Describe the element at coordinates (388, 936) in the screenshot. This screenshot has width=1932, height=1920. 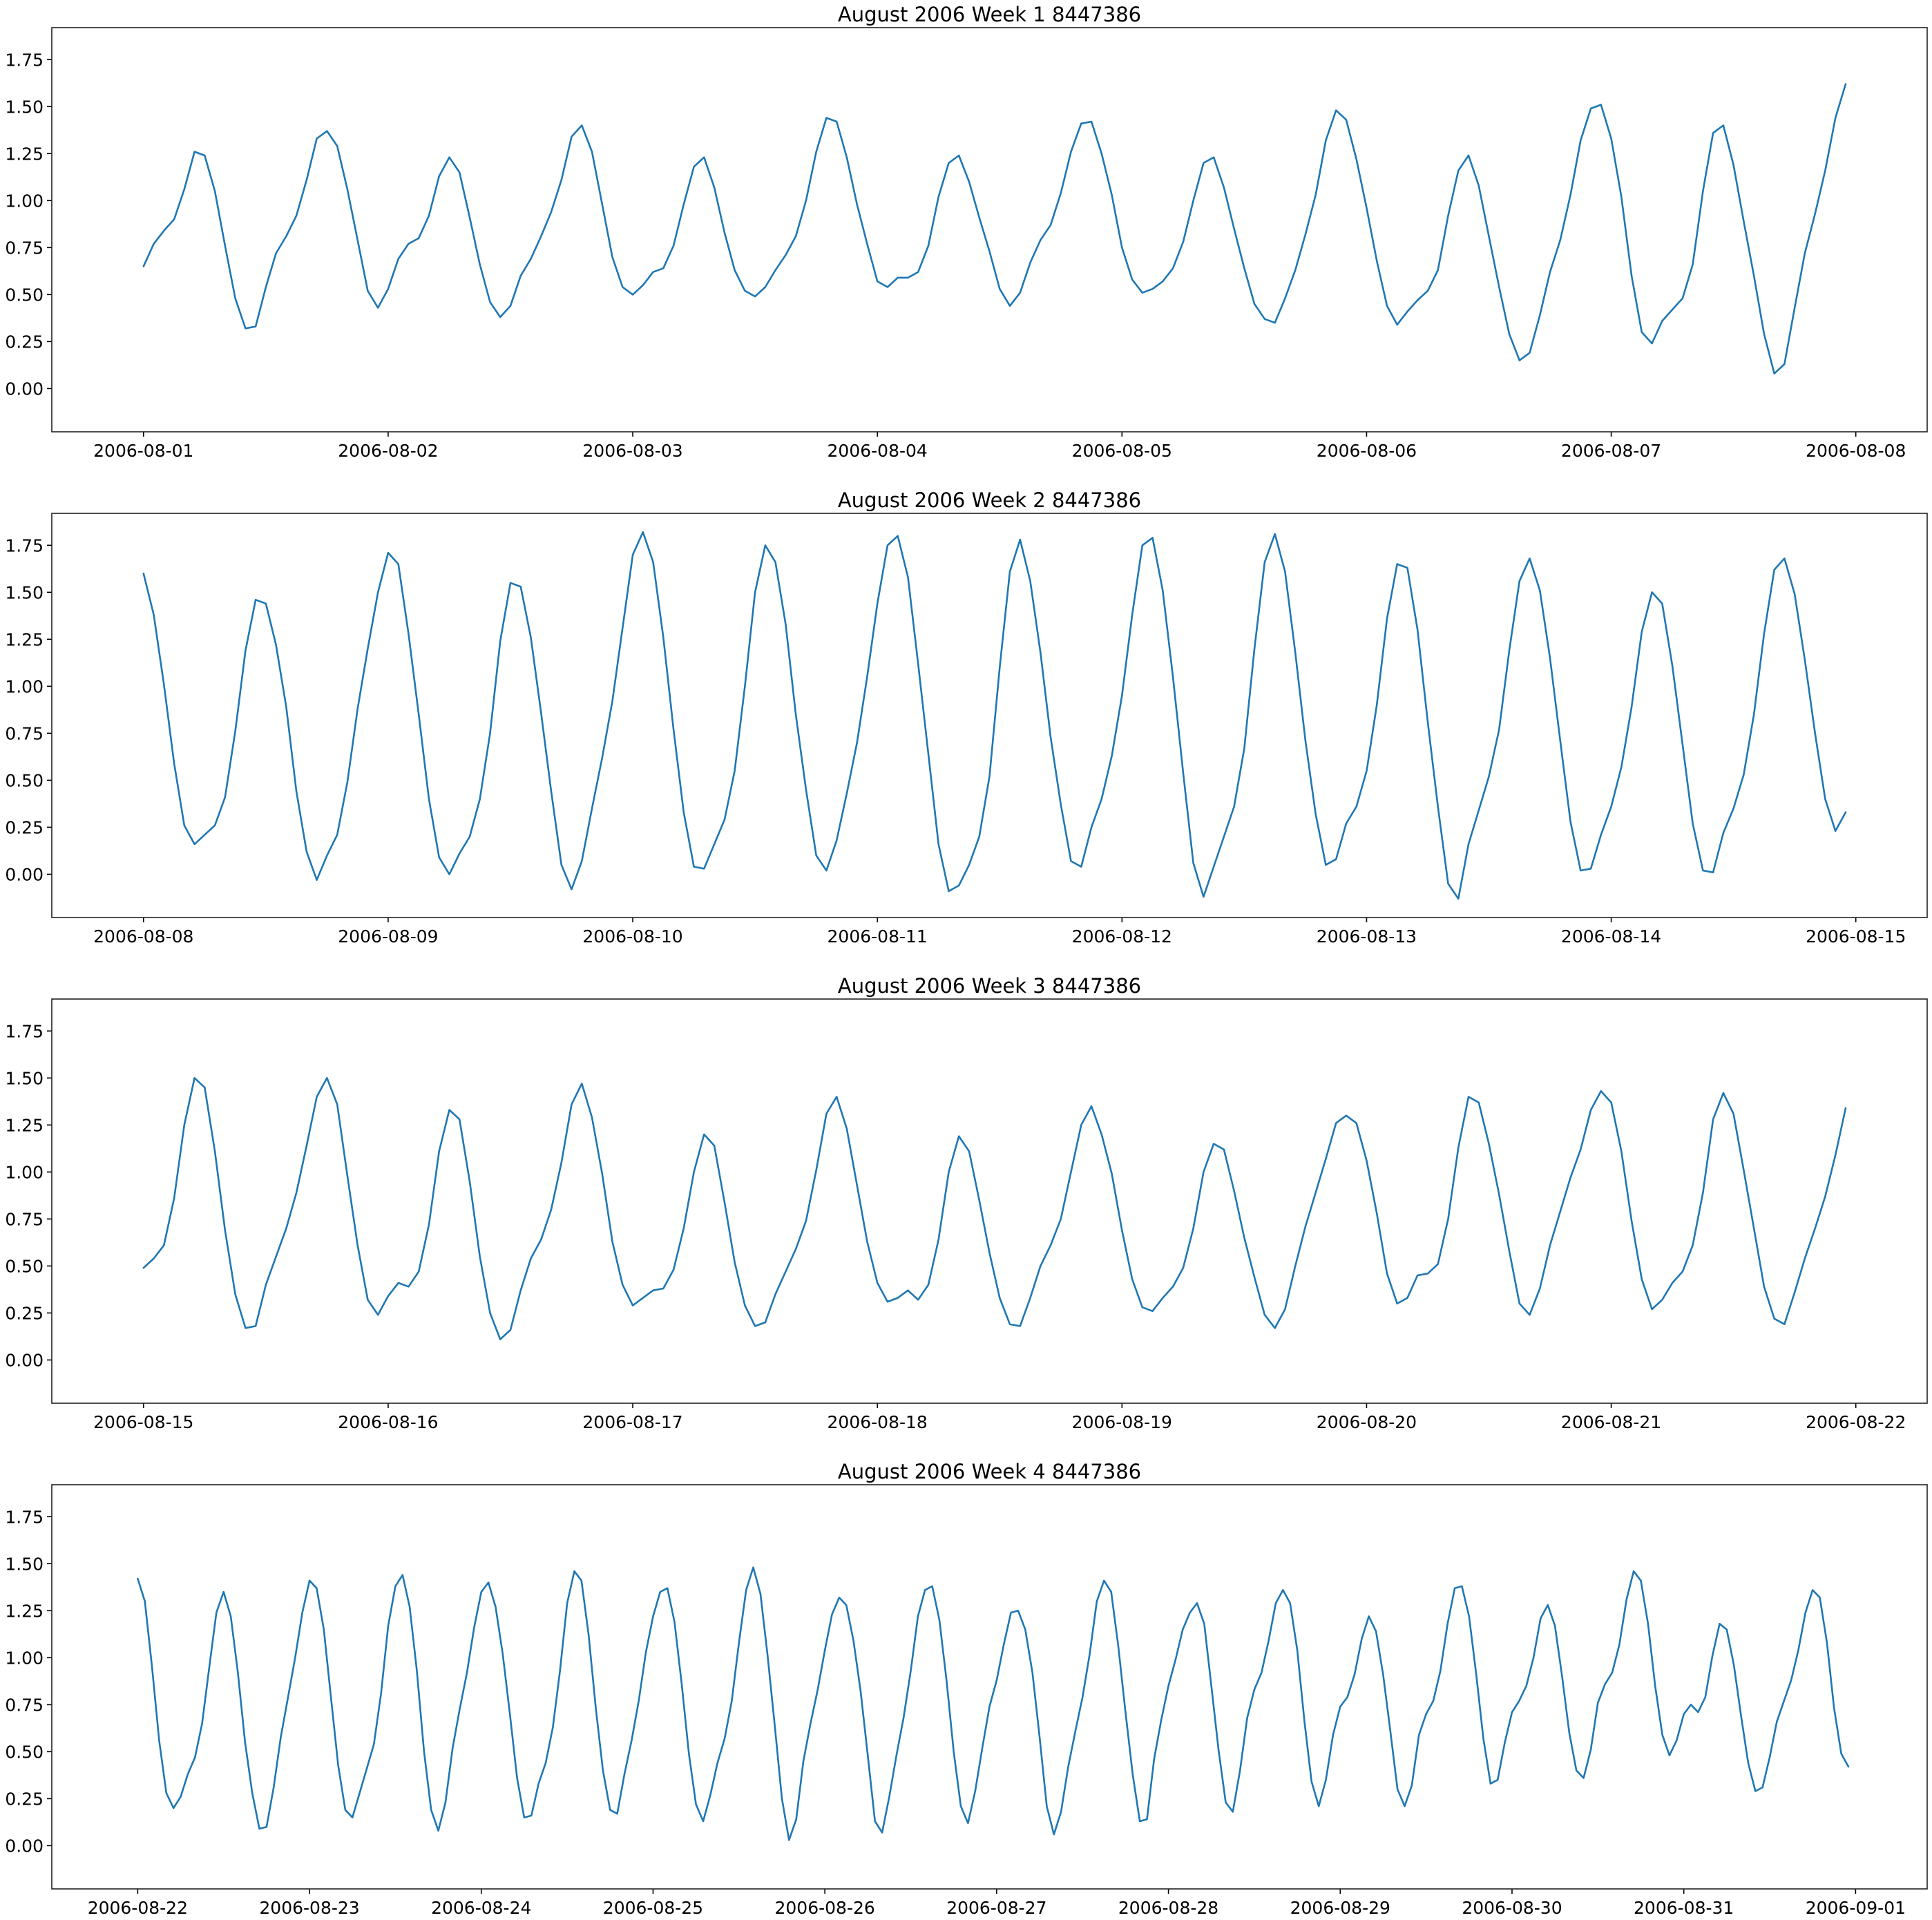
I see `x-tick-label: 2006-08-09` at that location.